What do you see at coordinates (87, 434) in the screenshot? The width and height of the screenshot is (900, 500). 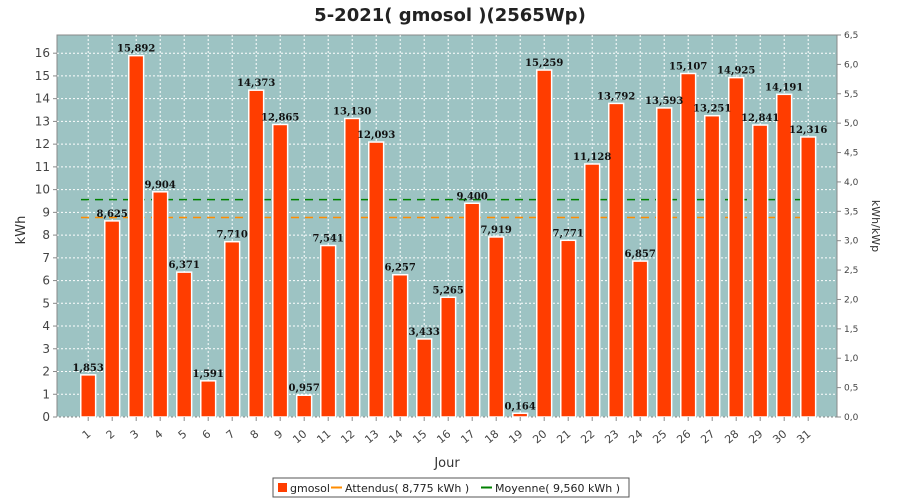 I see `x-tick-label: 1` at bounding box center [87, 434].